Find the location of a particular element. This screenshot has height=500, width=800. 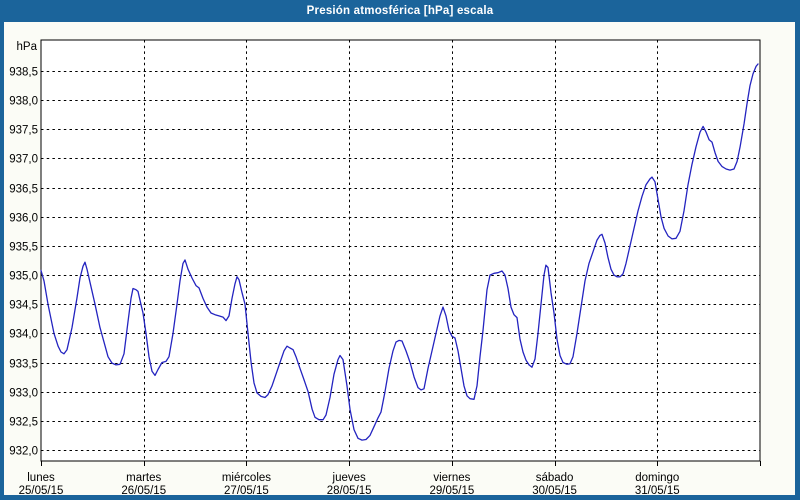

y-tick-label: 934,5 is located at coordinates (23, 306).